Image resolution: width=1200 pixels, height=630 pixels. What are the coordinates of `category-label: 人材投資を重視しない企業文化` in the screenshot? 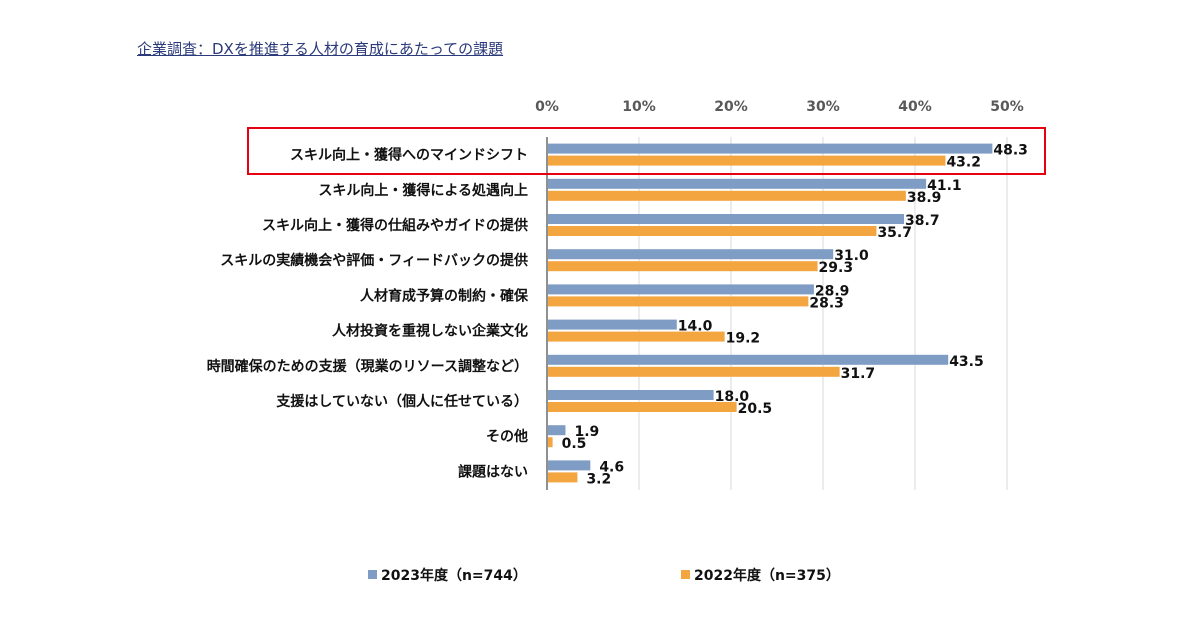 It's located at (430, 331).